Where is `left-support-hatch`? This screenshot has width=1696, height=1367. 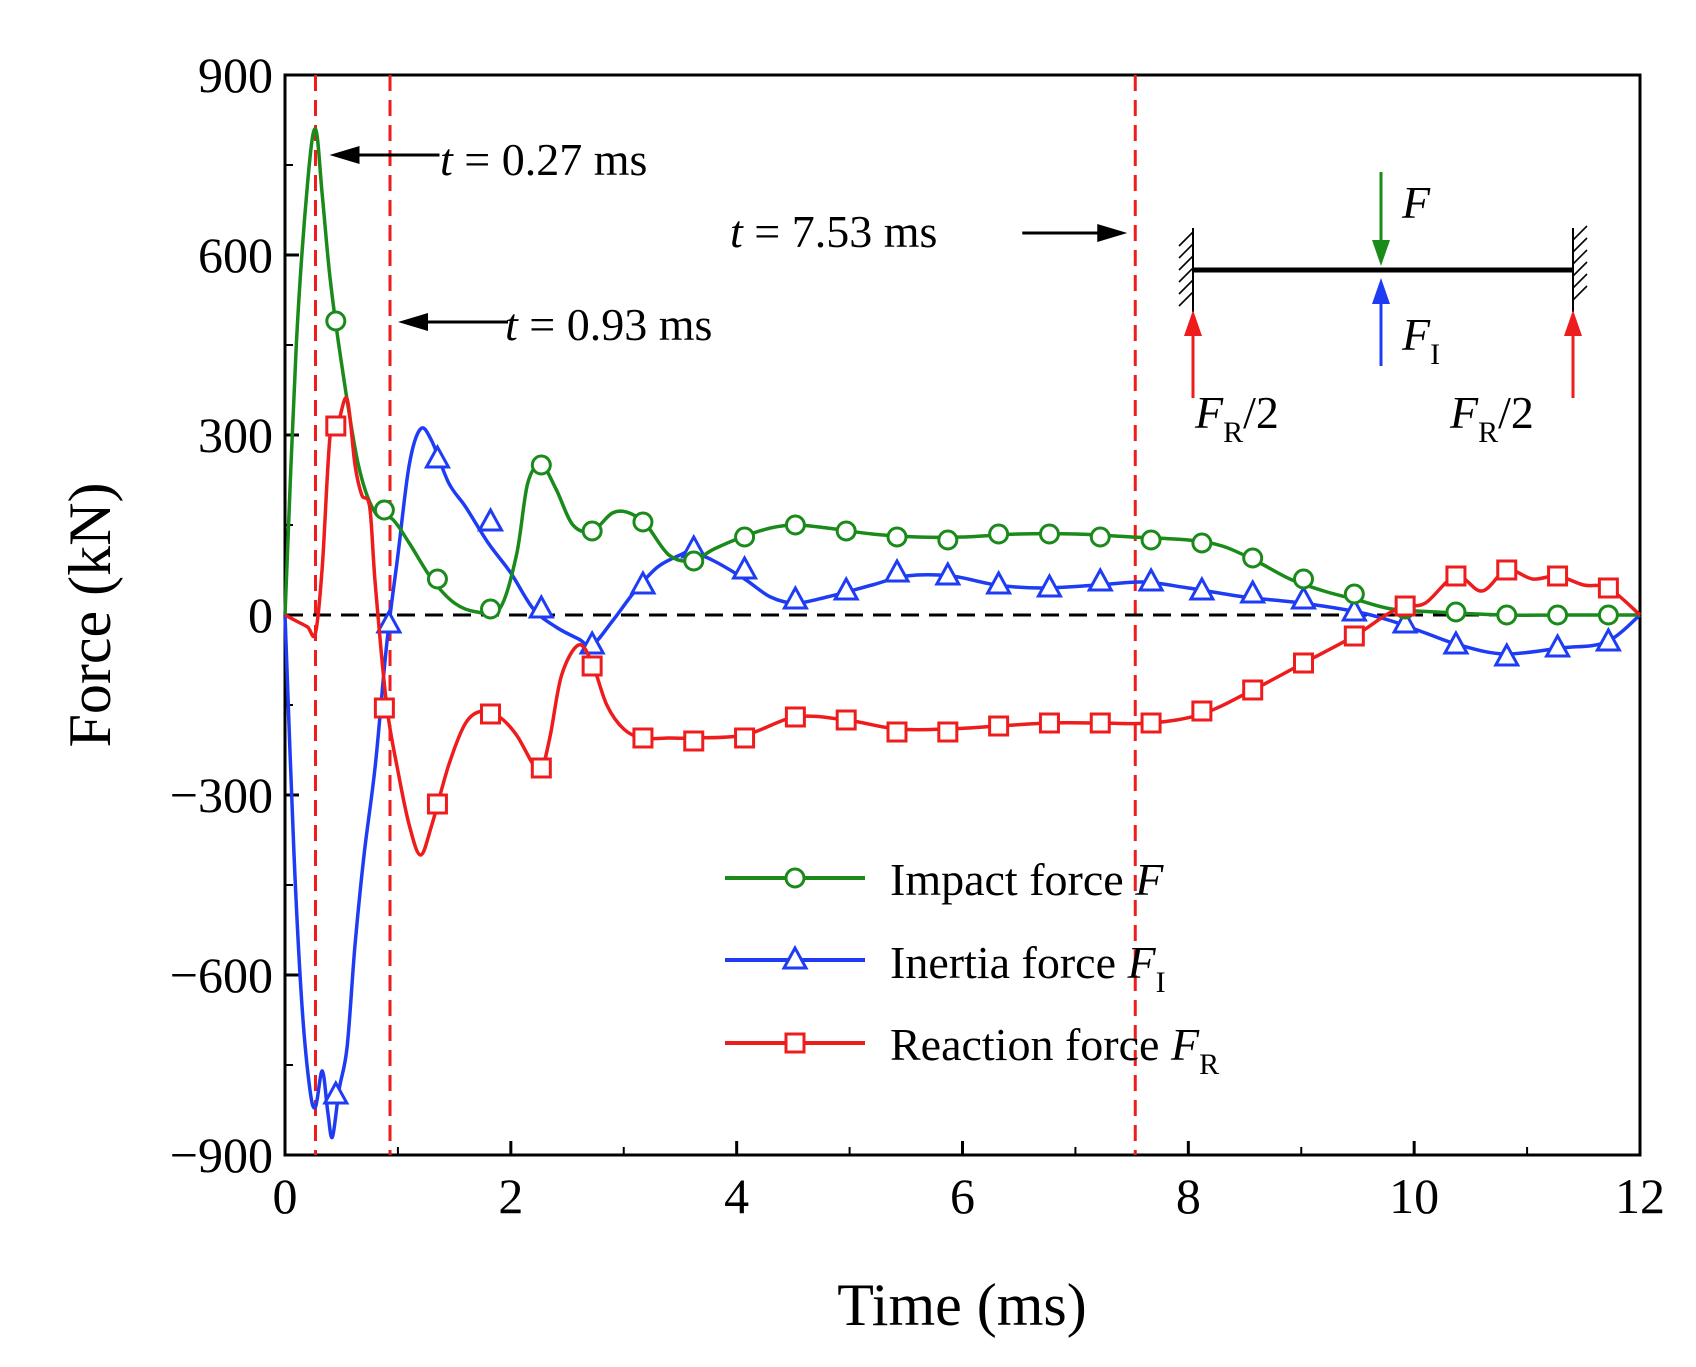 left-support-hatch is located at coordinates (1186, 269).